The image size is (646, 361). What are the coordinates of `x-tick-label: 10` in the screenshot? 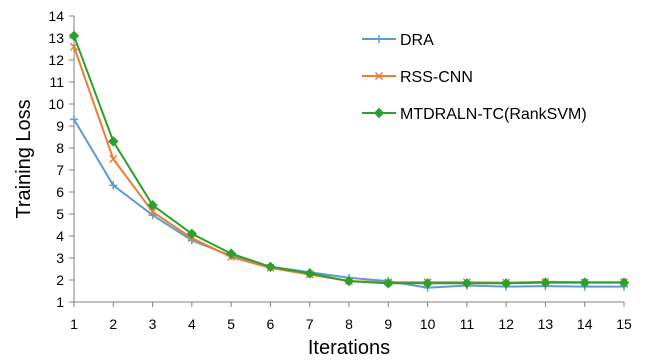 It's located at (428, 324).